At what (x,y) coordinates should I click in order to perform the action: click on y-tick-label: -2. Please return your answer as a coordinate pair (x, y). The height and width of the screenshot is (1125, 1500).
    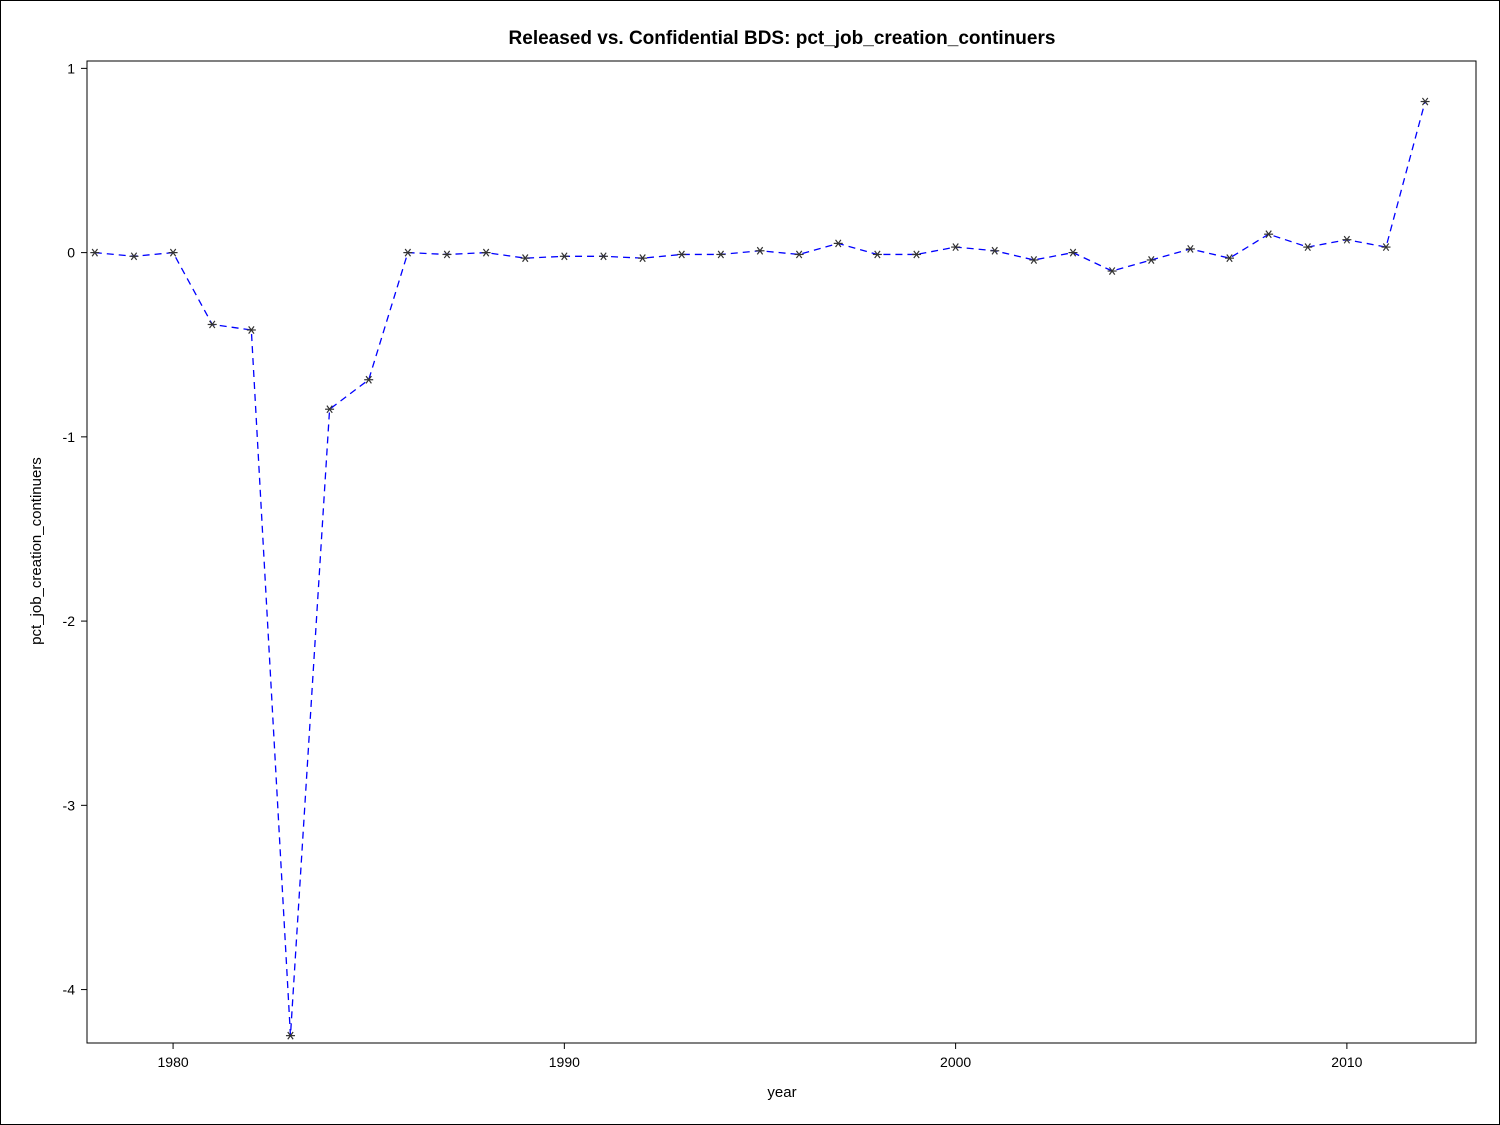
    Looking at the image, I should click on (69, 621).